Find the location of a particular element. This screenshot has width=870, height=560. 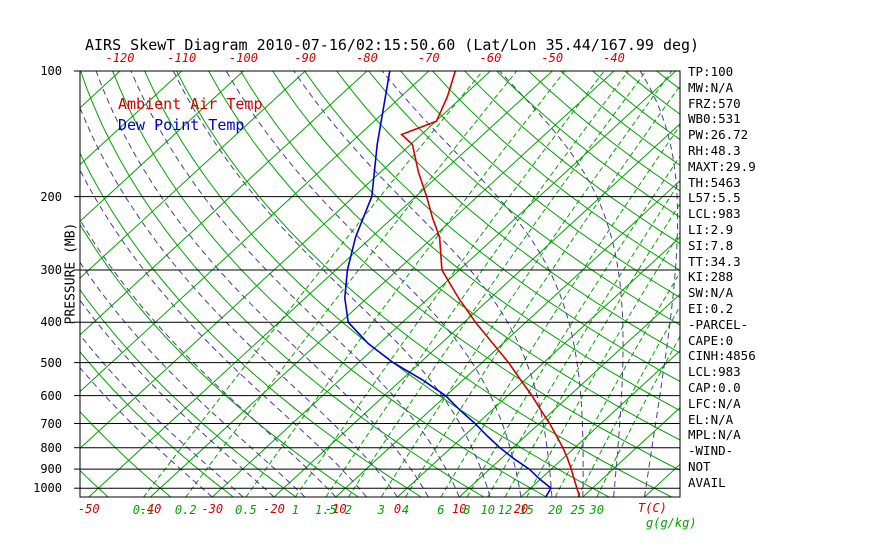

stats-line: TT:34.3 is located at coordinates (714, 261).